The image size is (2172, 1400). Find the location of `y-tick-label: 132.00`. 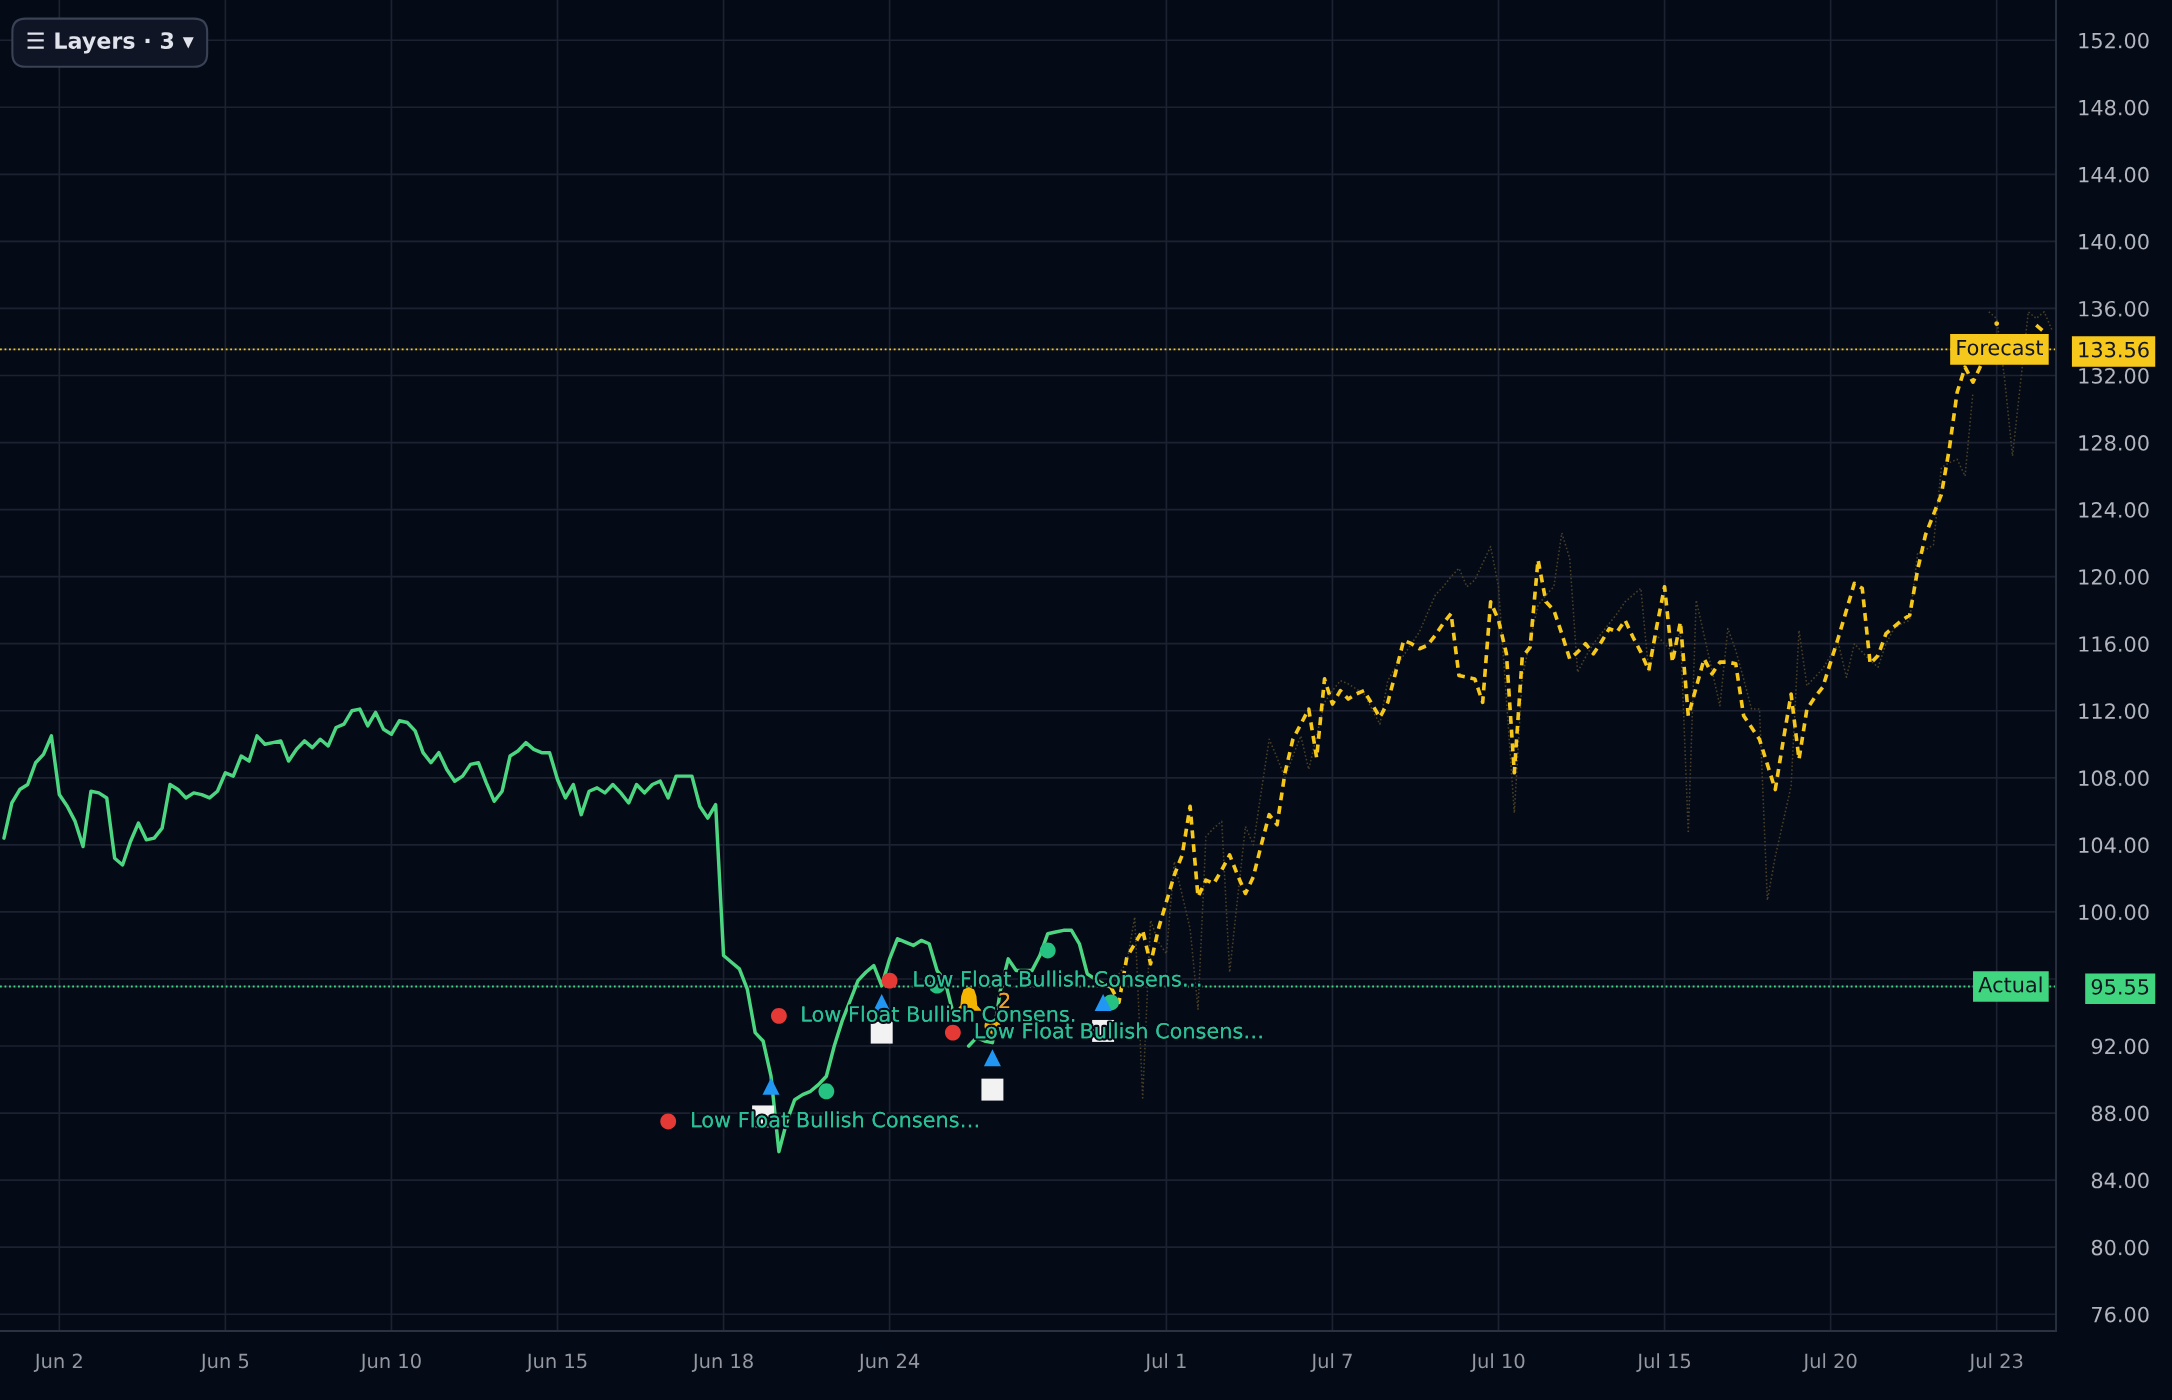

y-tick-label: 132.00 is located at coordinates (2114, 375).